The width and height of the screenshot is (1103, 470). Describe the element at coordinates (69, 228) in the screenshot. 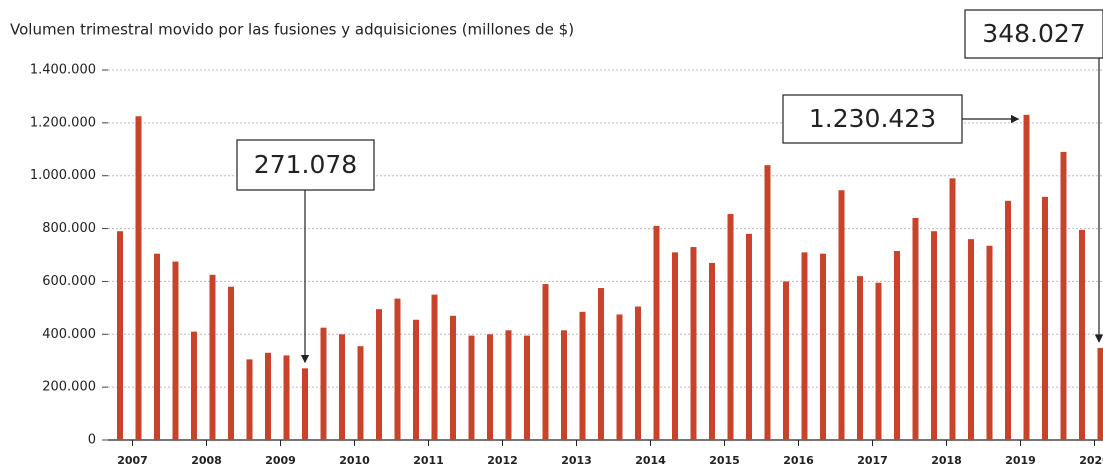

I see `y-tick-label: 800.000` at that location.